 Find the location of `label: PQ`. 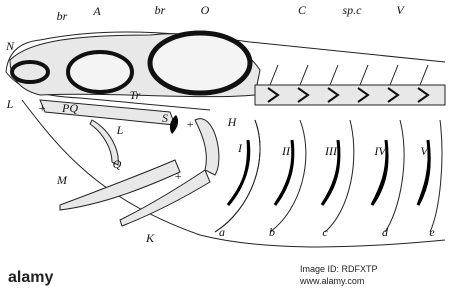

label: PQ is located at coordinates (69, 108).